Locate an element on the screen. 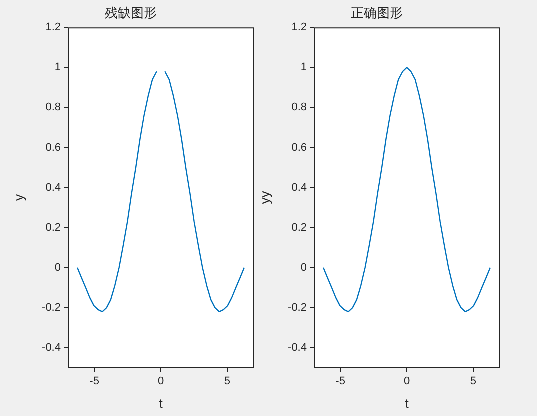 This screenshot has height=416, width=537. chart-title: 残缺图形 is located at coordinates (131, 12).